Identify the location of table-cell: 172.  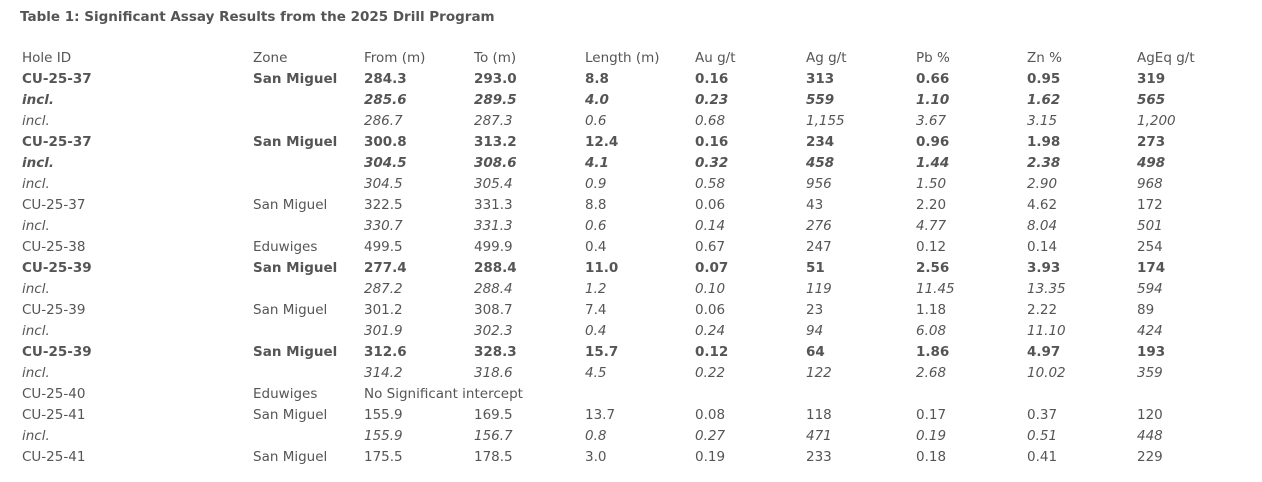
(1150, 205).